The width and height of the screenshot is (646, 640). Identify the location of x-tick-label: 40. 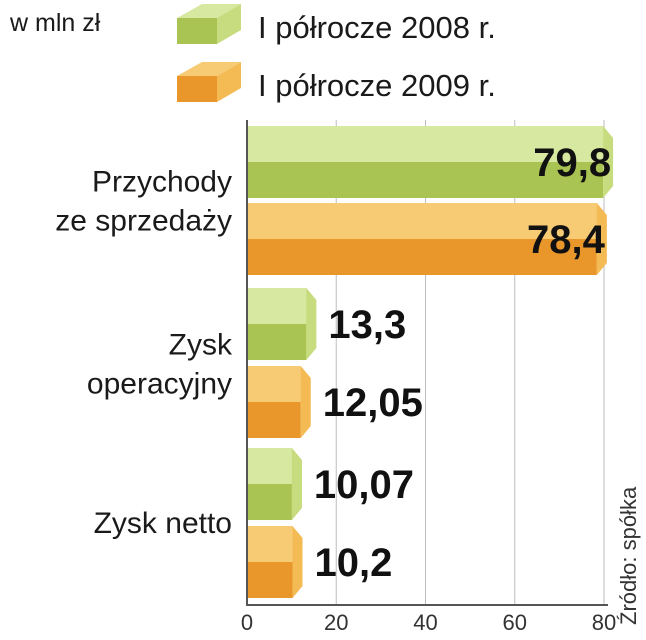
(425, 622).